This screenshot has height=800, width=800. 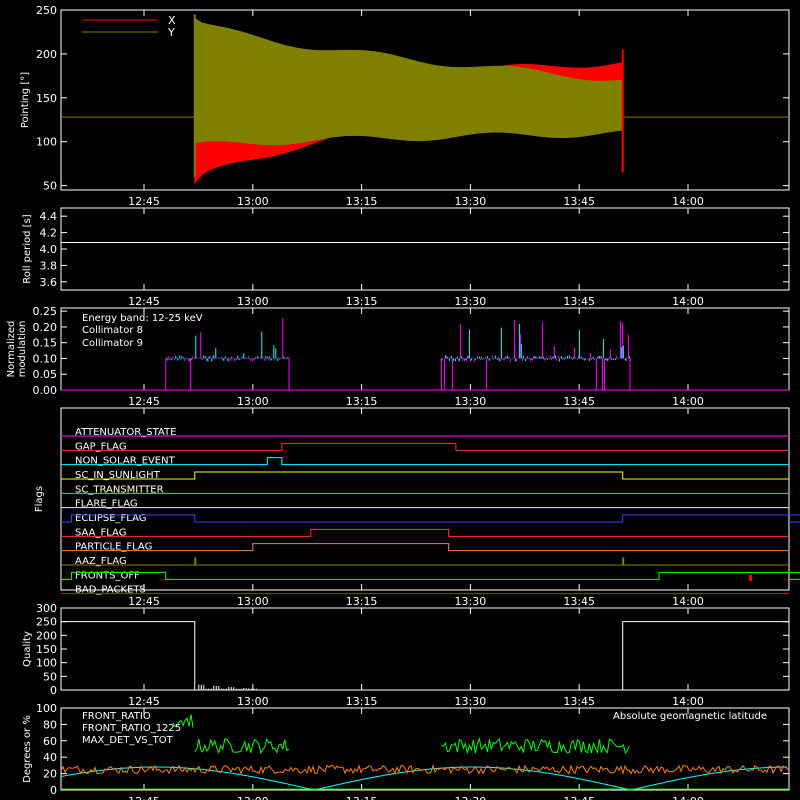 I want to click on y-tick-label: 80, so click(x=50, y=724).